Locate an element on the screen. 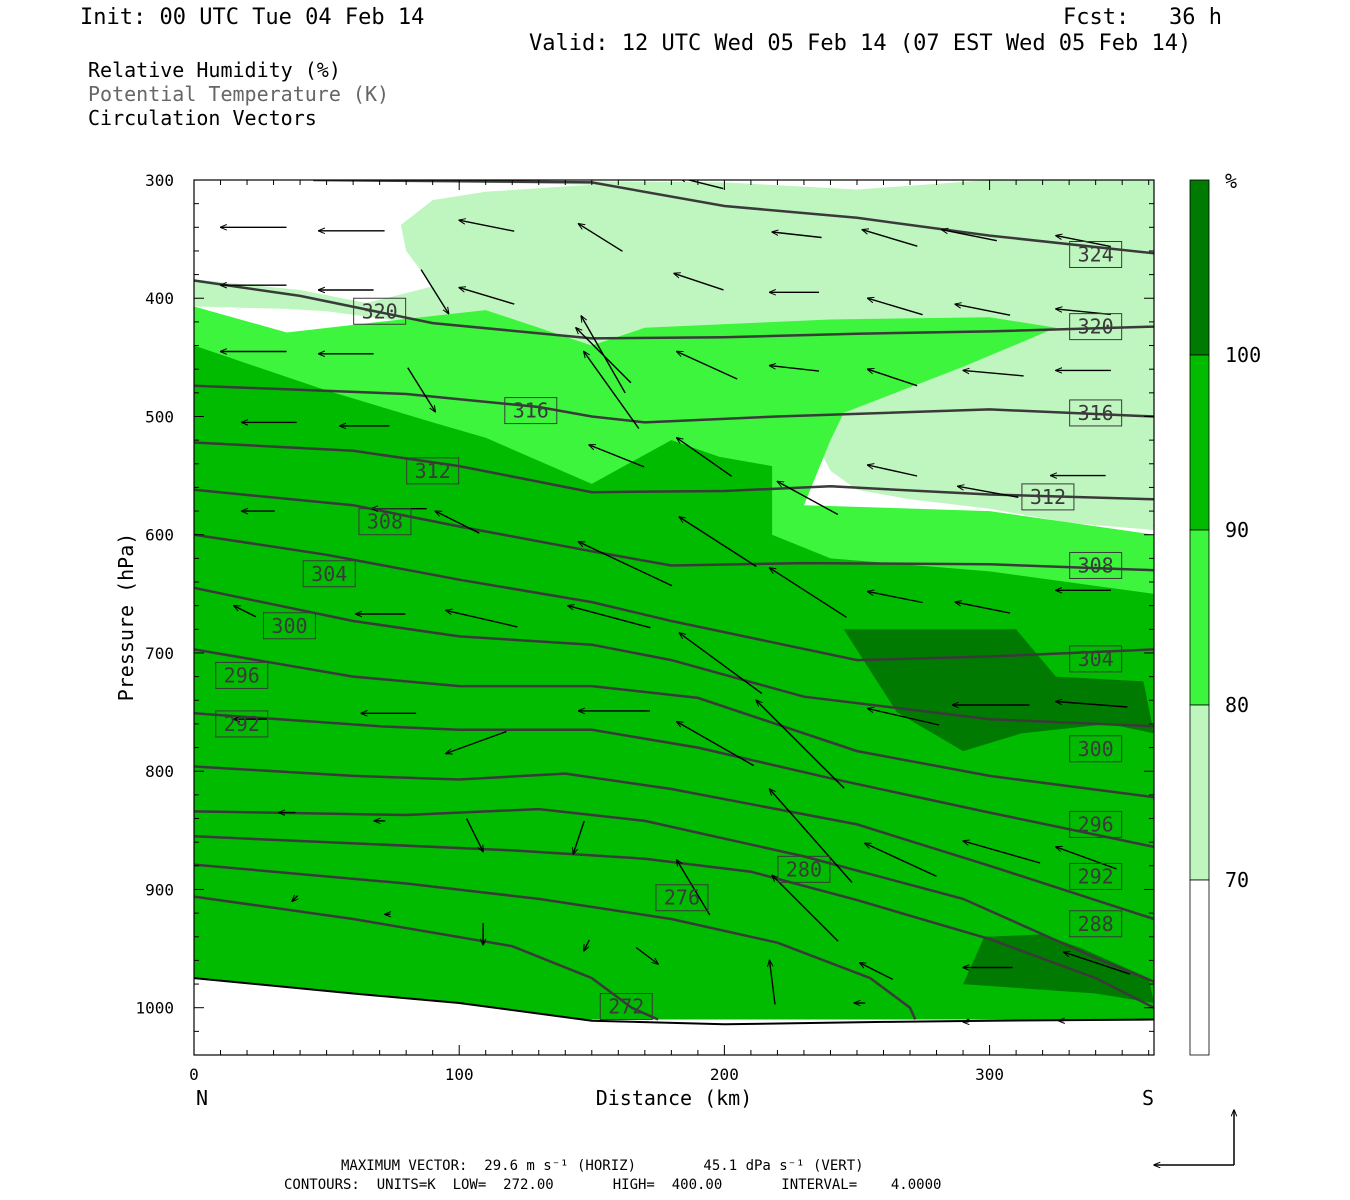 The image size is (1350, 1200). x-tick-label: 100 is located at coordinates (459, 1074).